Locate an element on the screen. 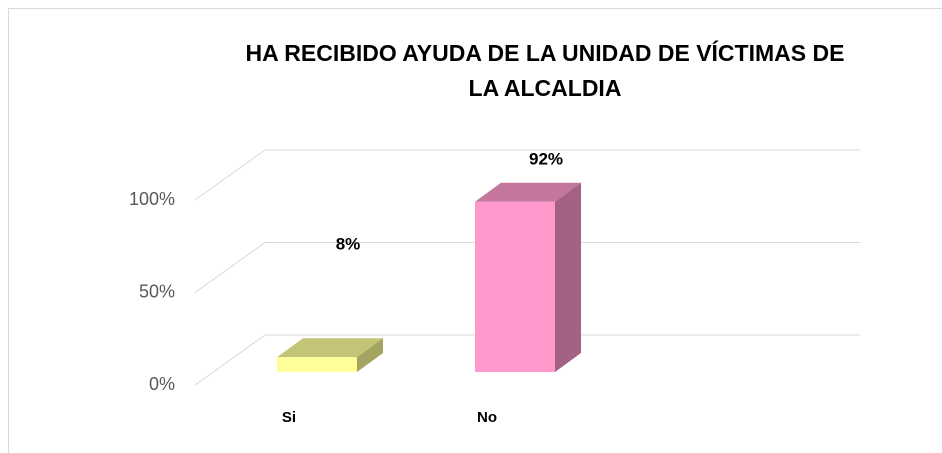 This screenshot has width=942, height=453. y-tick-label: 0% is located at coordinates (162, 384).